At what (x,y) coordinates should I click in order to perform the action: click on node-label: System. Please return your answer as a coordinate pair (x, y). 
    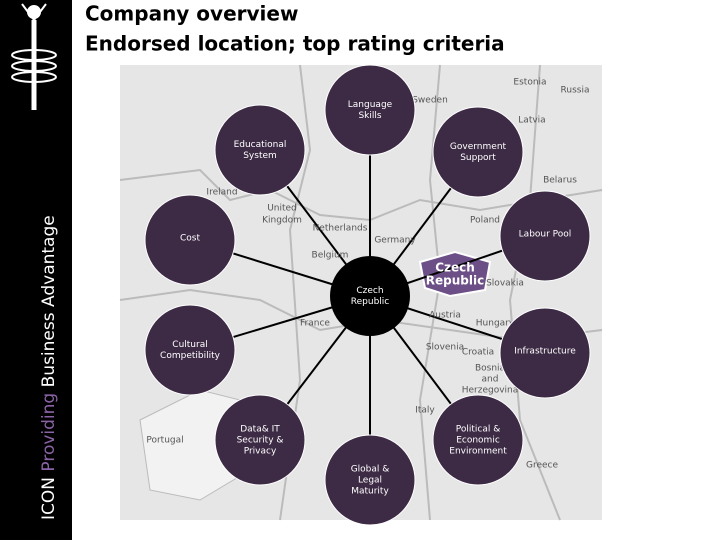
    Looking at the image, I should click on (260, 156).